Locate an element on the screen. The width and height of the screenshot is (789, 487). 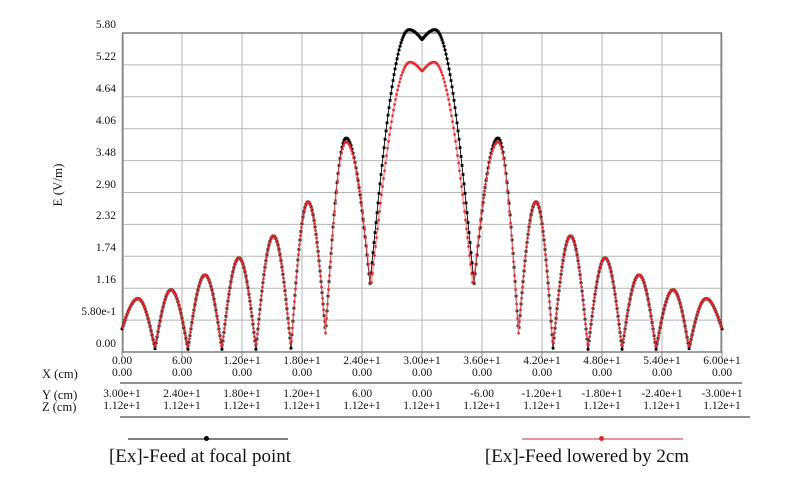
y-coord-value: 1.20e+1 is located at coordinates (302, 394).